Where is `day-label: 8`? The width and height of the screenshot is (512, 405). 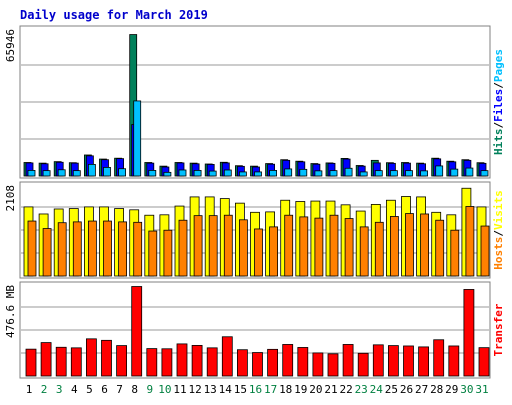
day-label: 8 is located at coordinates (134, 389).